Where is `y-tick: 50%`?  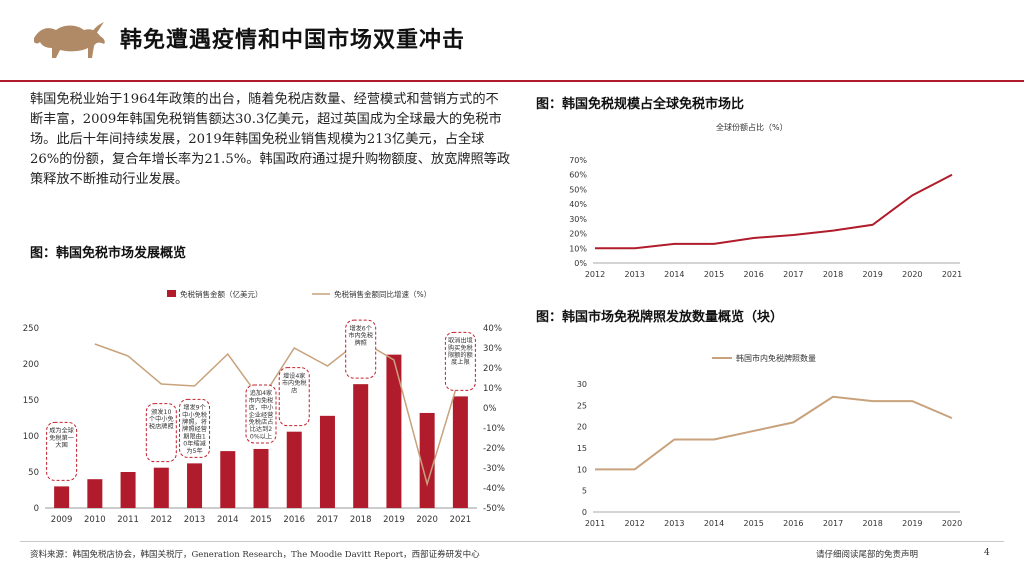
y-tick: 50% is located at coordinates (578, 189).